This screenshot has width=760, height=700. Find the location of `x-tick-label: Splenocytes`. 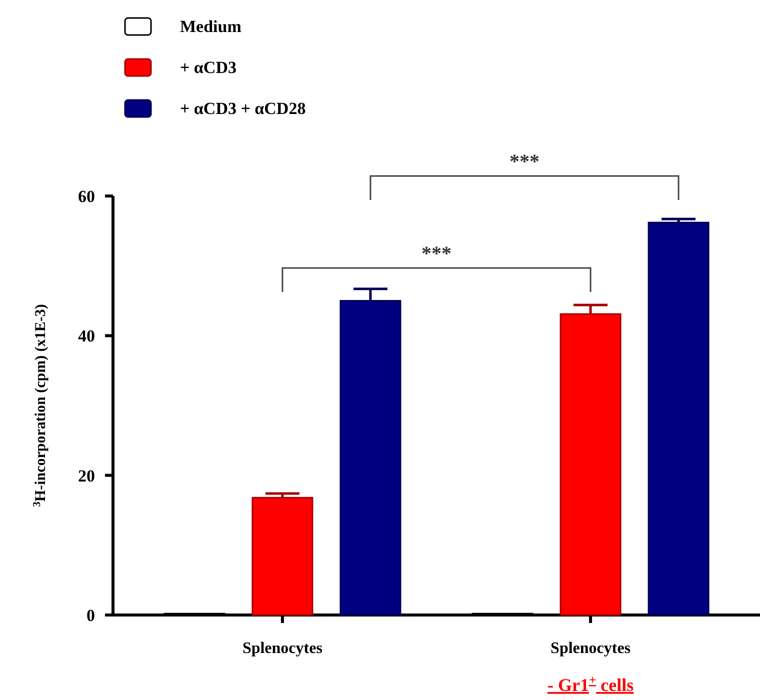

x-tick-label: Splenocytes is located at coordinates (282, 648).